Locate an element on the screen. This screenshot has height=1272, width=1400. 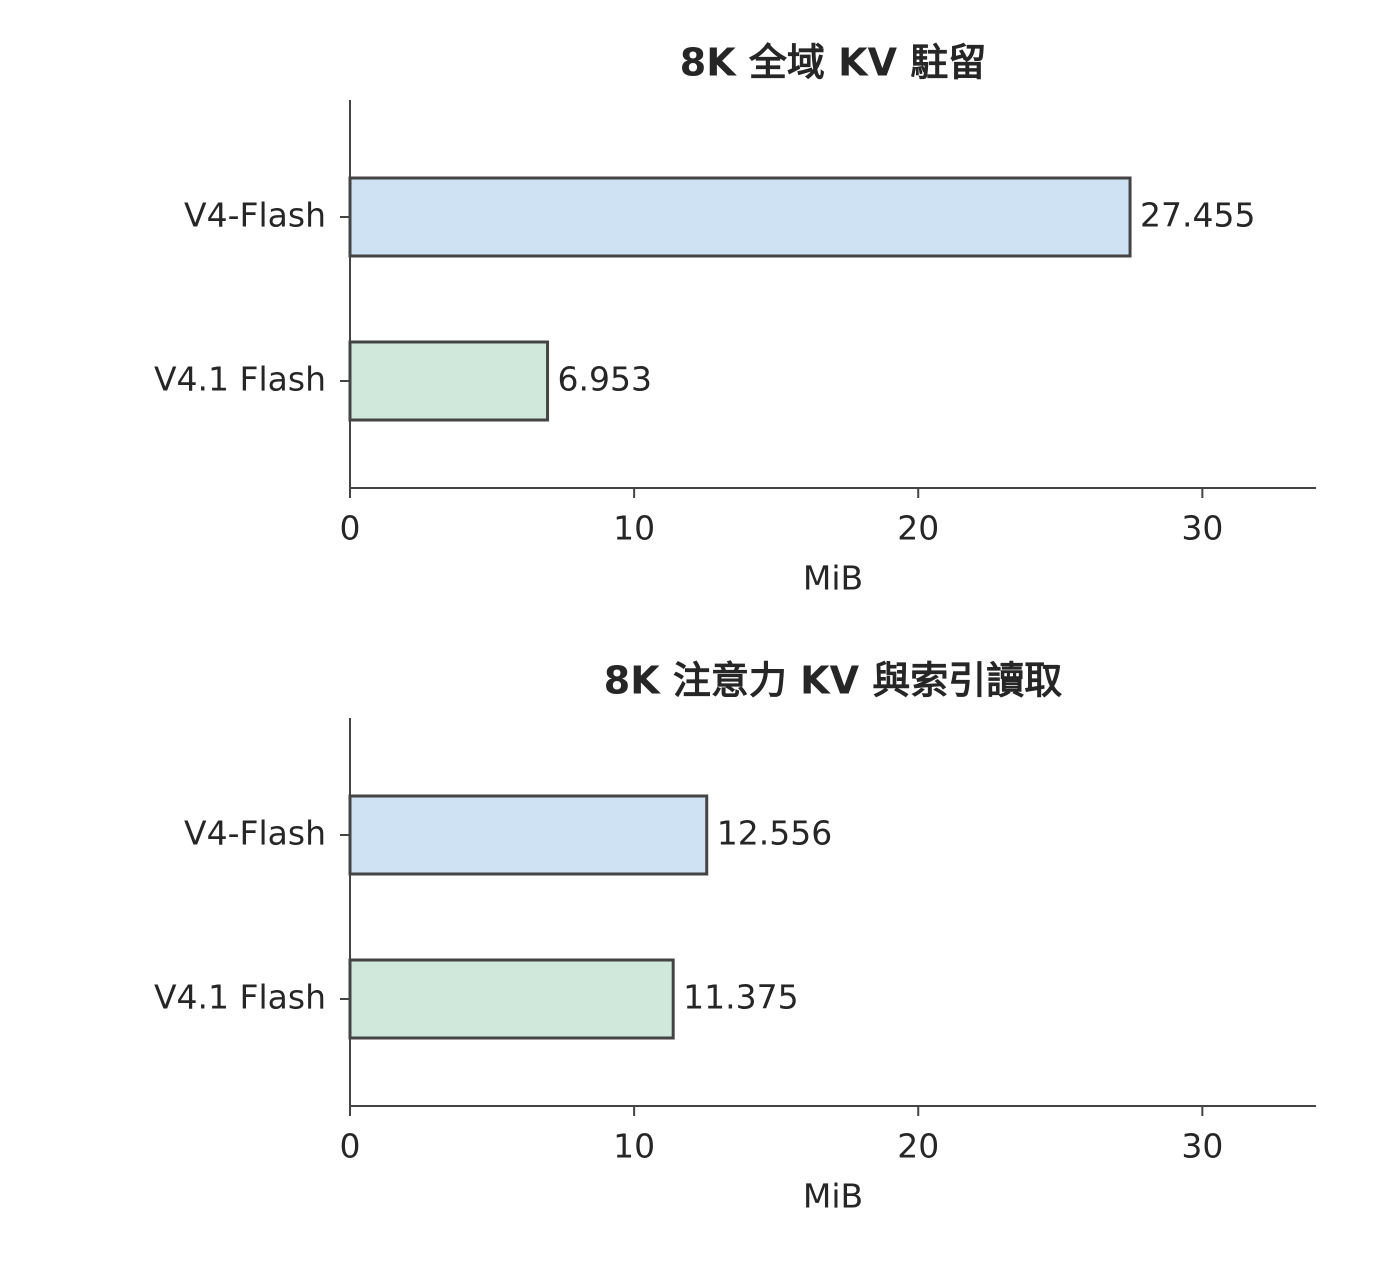
value-label: 6.953 is located at coordinates (605, 379).